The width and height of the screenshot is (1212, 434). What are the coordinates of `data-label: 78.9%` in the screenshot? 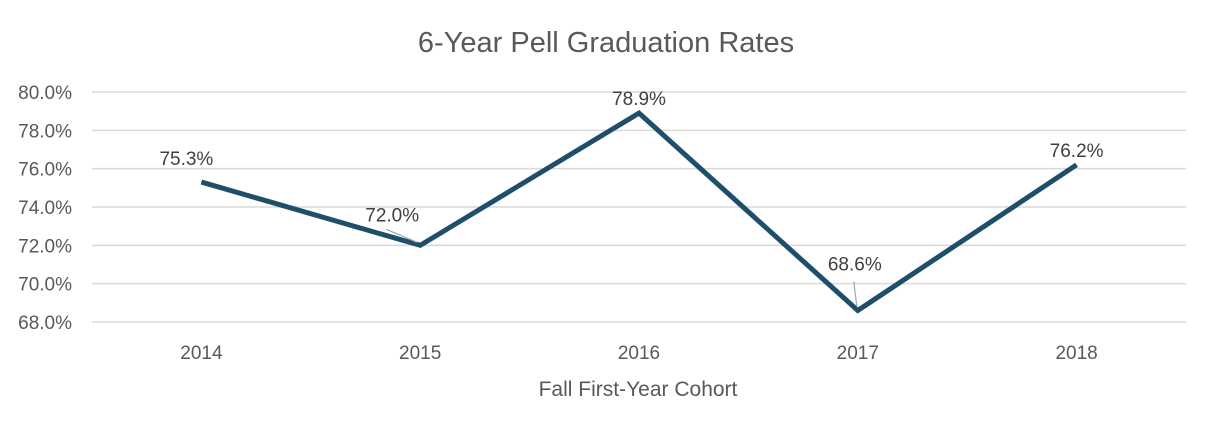 It's located at (639, 99).